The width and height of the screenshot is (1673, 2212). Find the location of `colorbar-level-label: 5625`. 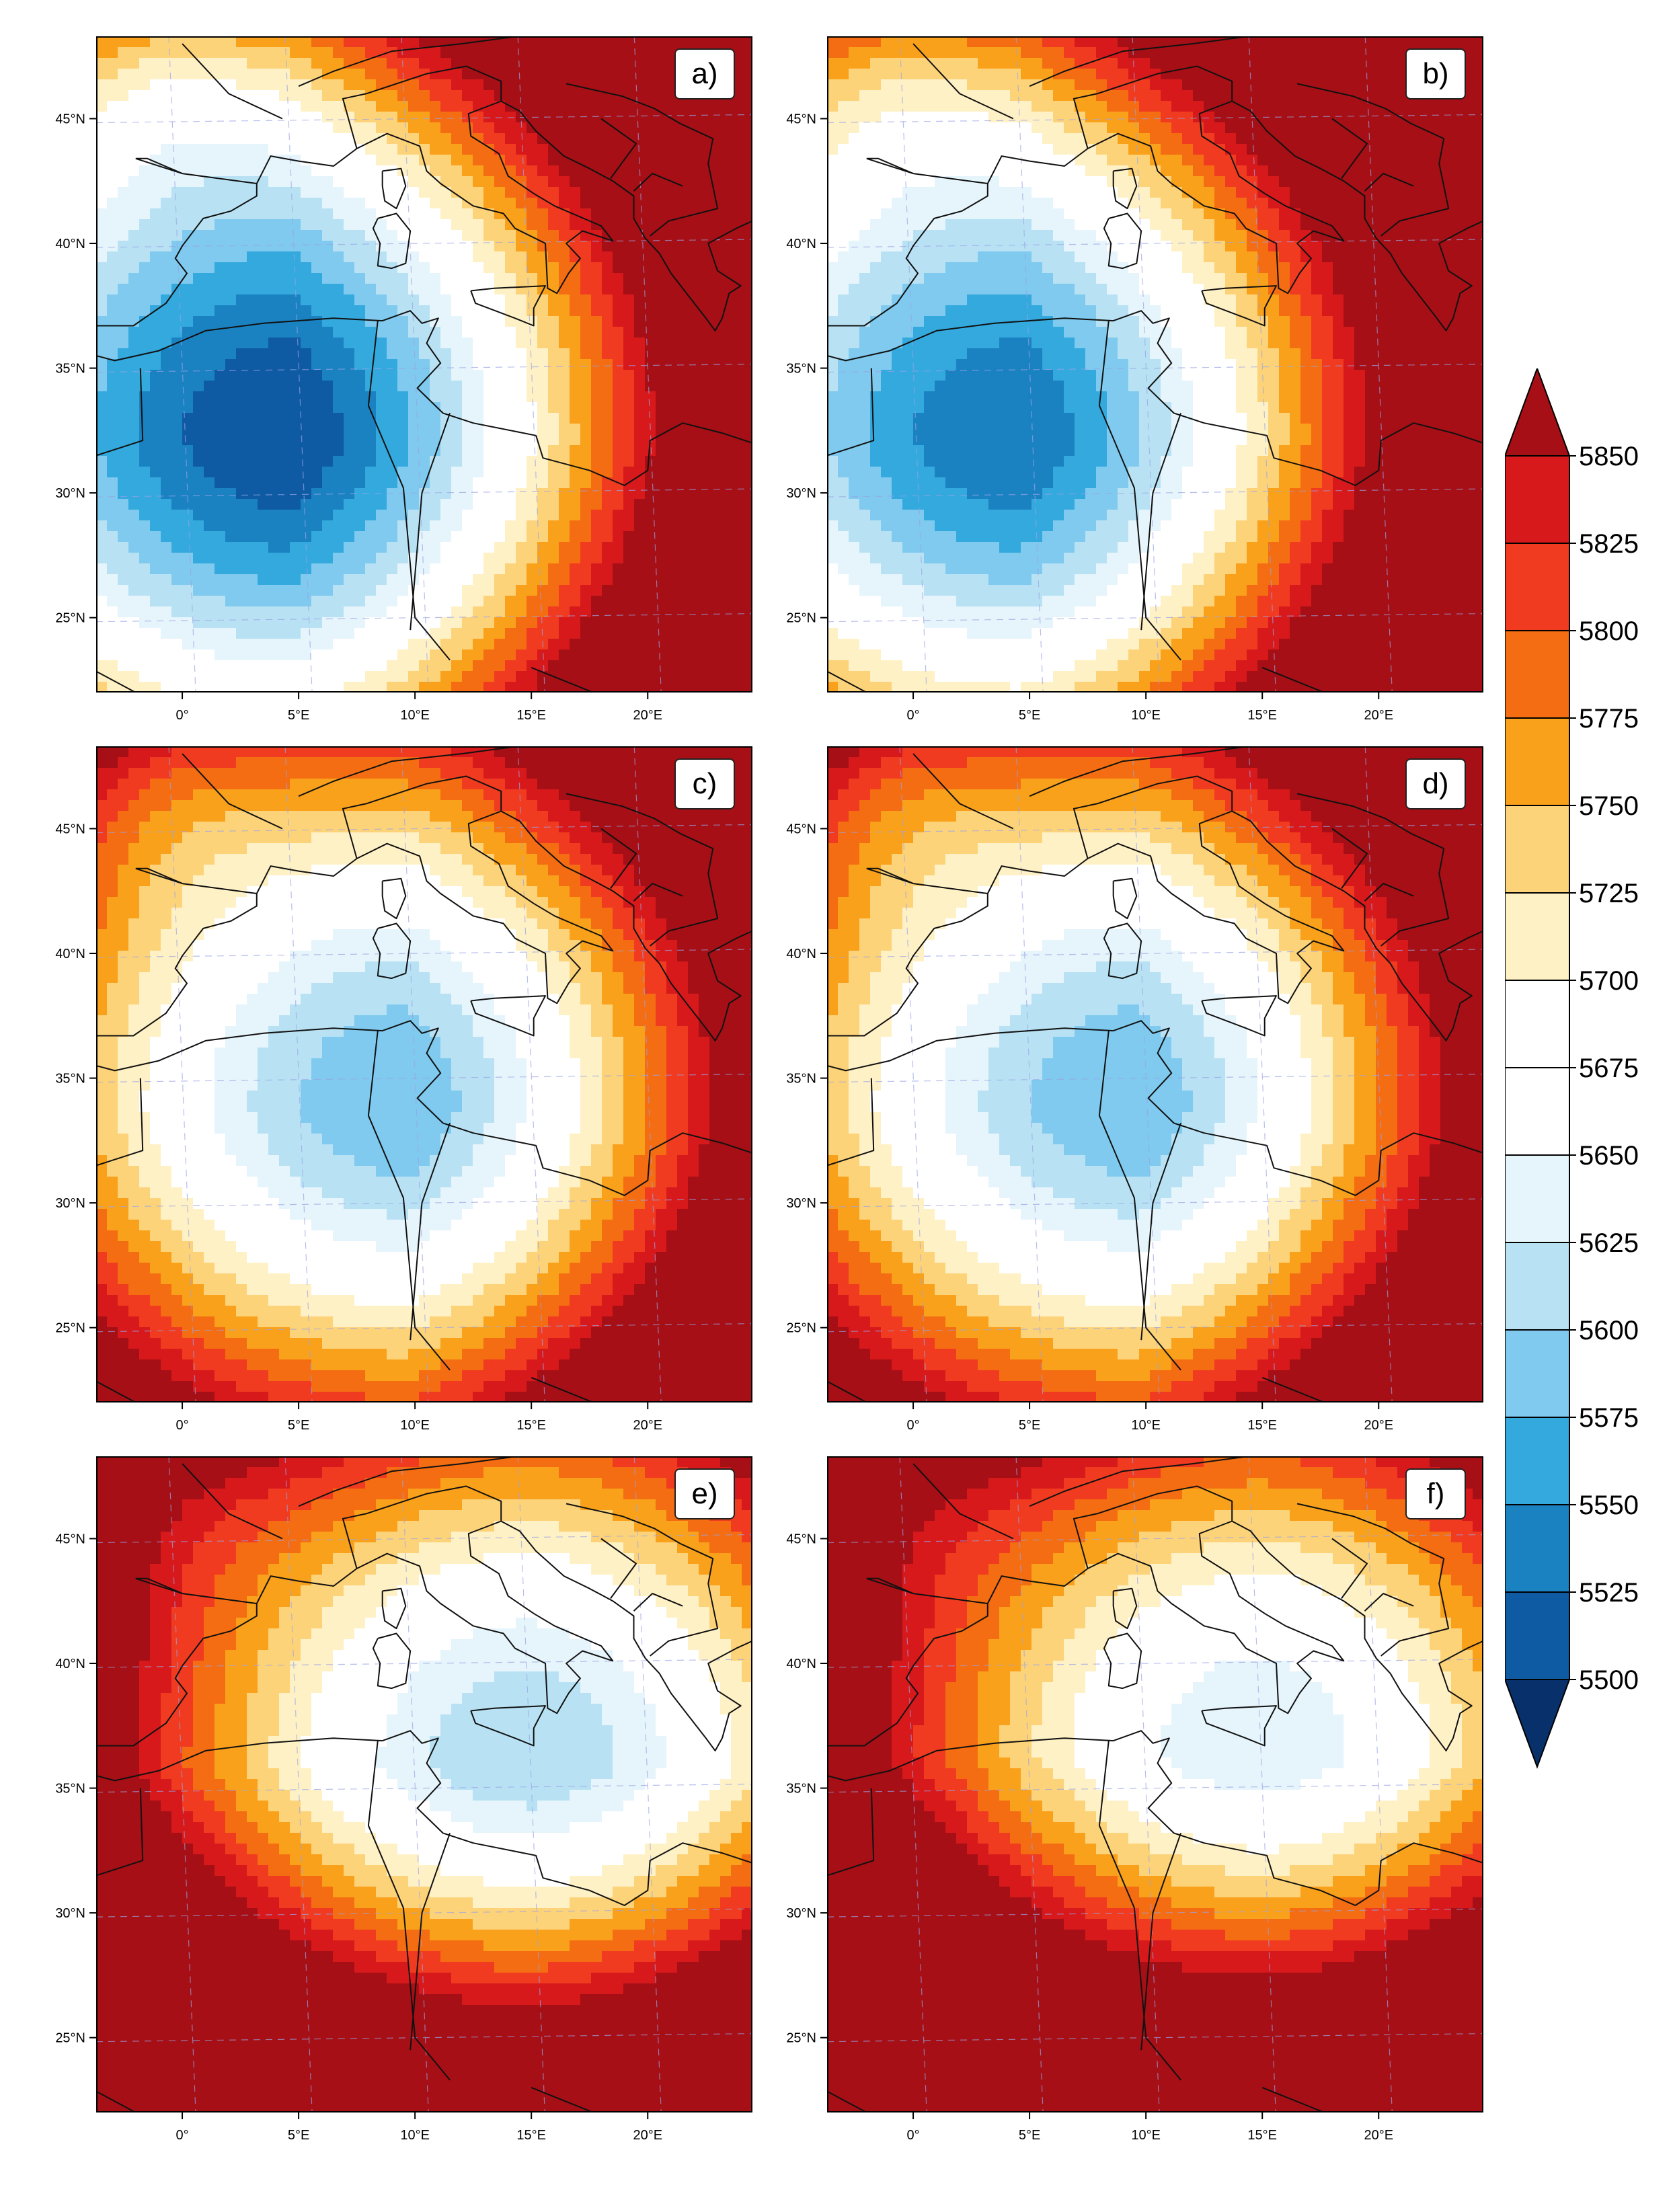

colorbar-level-label: 5625 is located at coordinates (1609, 1243).